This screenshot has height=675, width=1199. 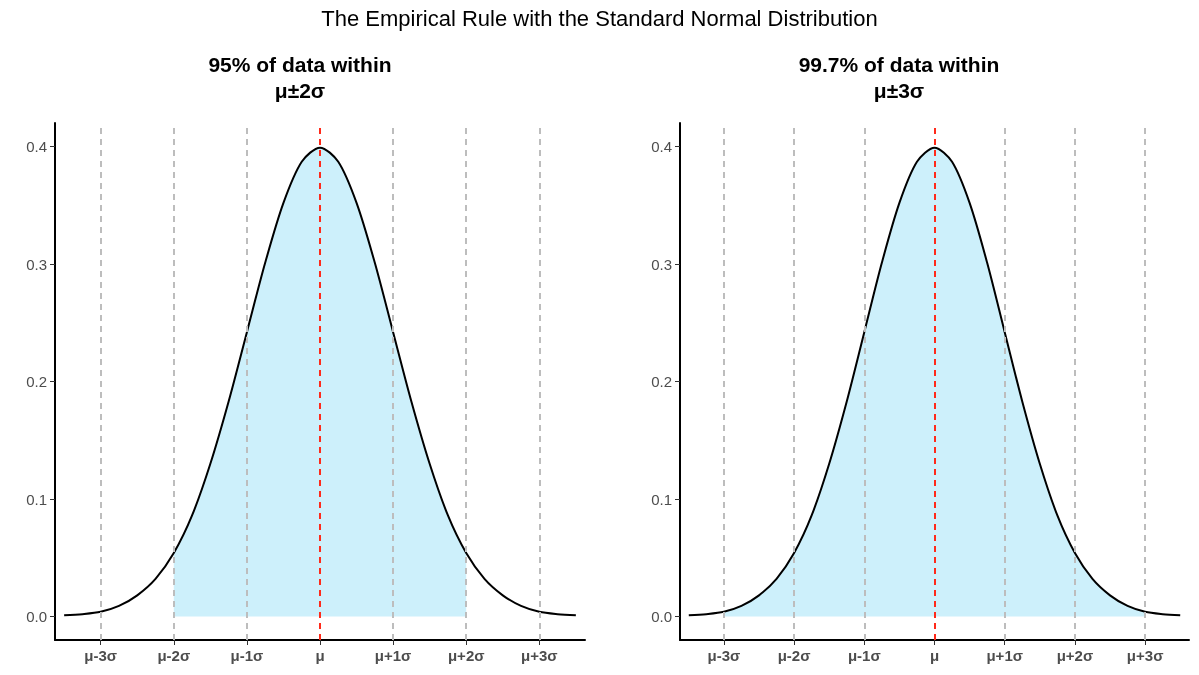 I want to click on chart-title: 99.7% of data within μ±3σ, so click(x=899, y=77).